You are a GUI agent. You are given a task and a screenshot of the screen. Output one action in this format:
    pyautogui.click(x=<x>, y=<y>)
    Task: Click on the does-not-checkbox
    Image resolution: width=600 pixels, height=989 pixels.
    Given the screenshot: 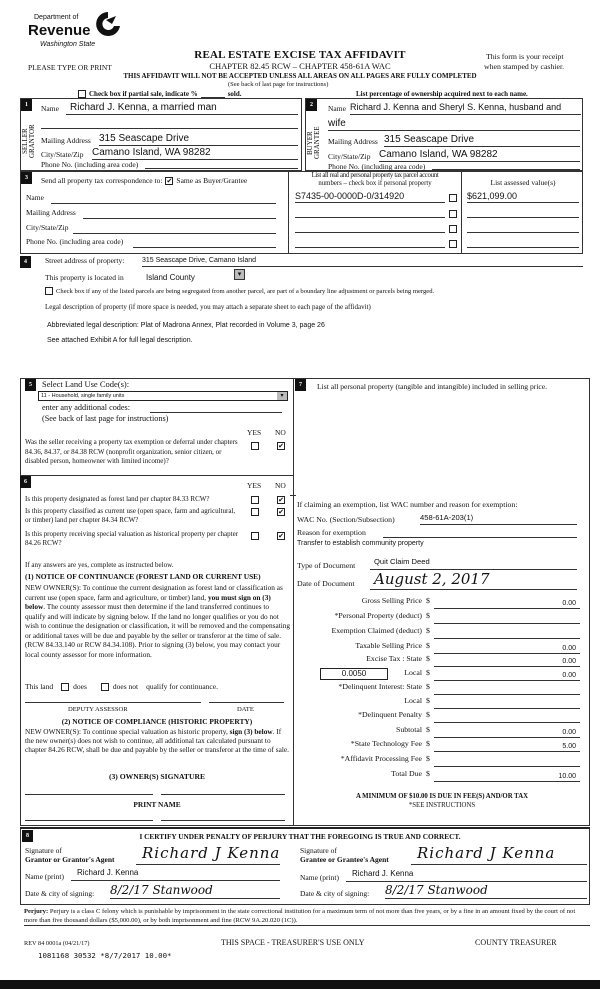 What is the action you would take?
    pyautogui.click(x=104, y=687)
    